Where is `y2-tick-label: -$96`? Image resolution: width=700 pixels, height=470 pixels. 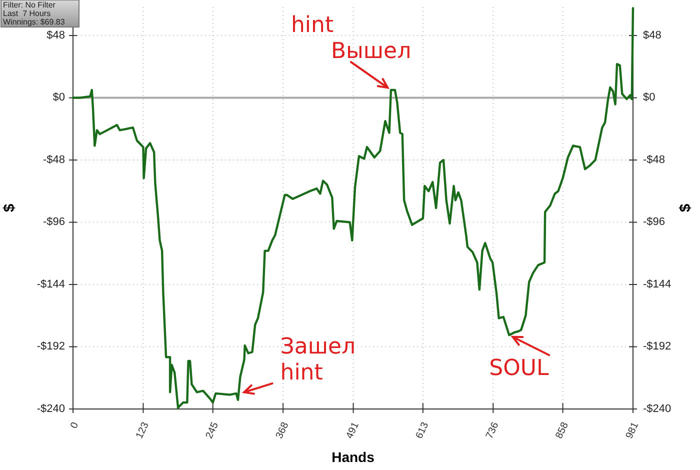
y2-tick-label: -$96 is located at coordinates (654, 222).